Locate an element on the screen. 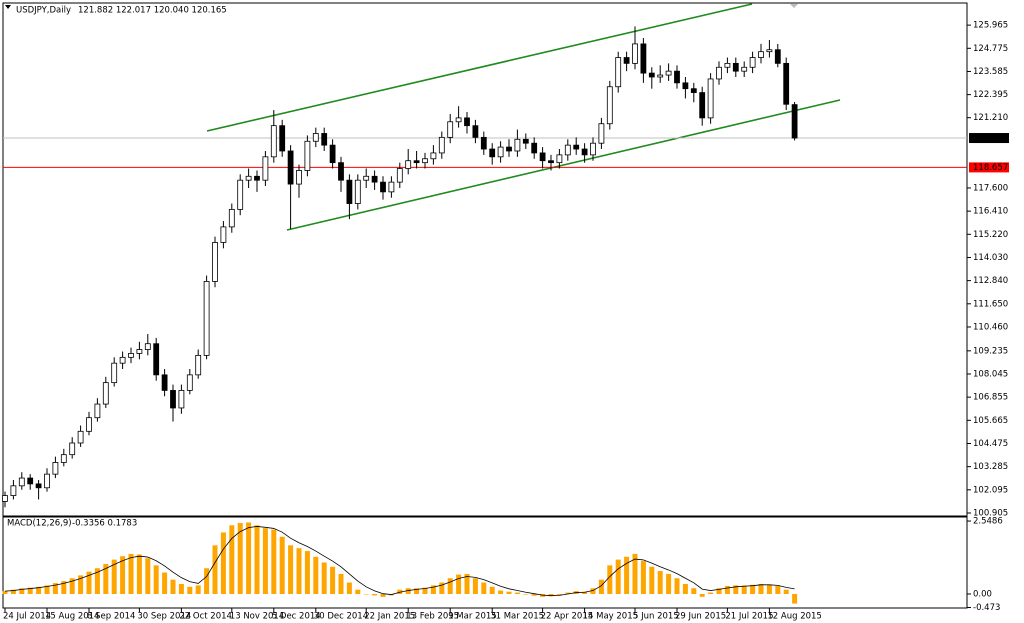 The height and width of the screenshot is (623, 1024). x-tick-label: 24 Jul 2014 is located at coordinates (27, 617).